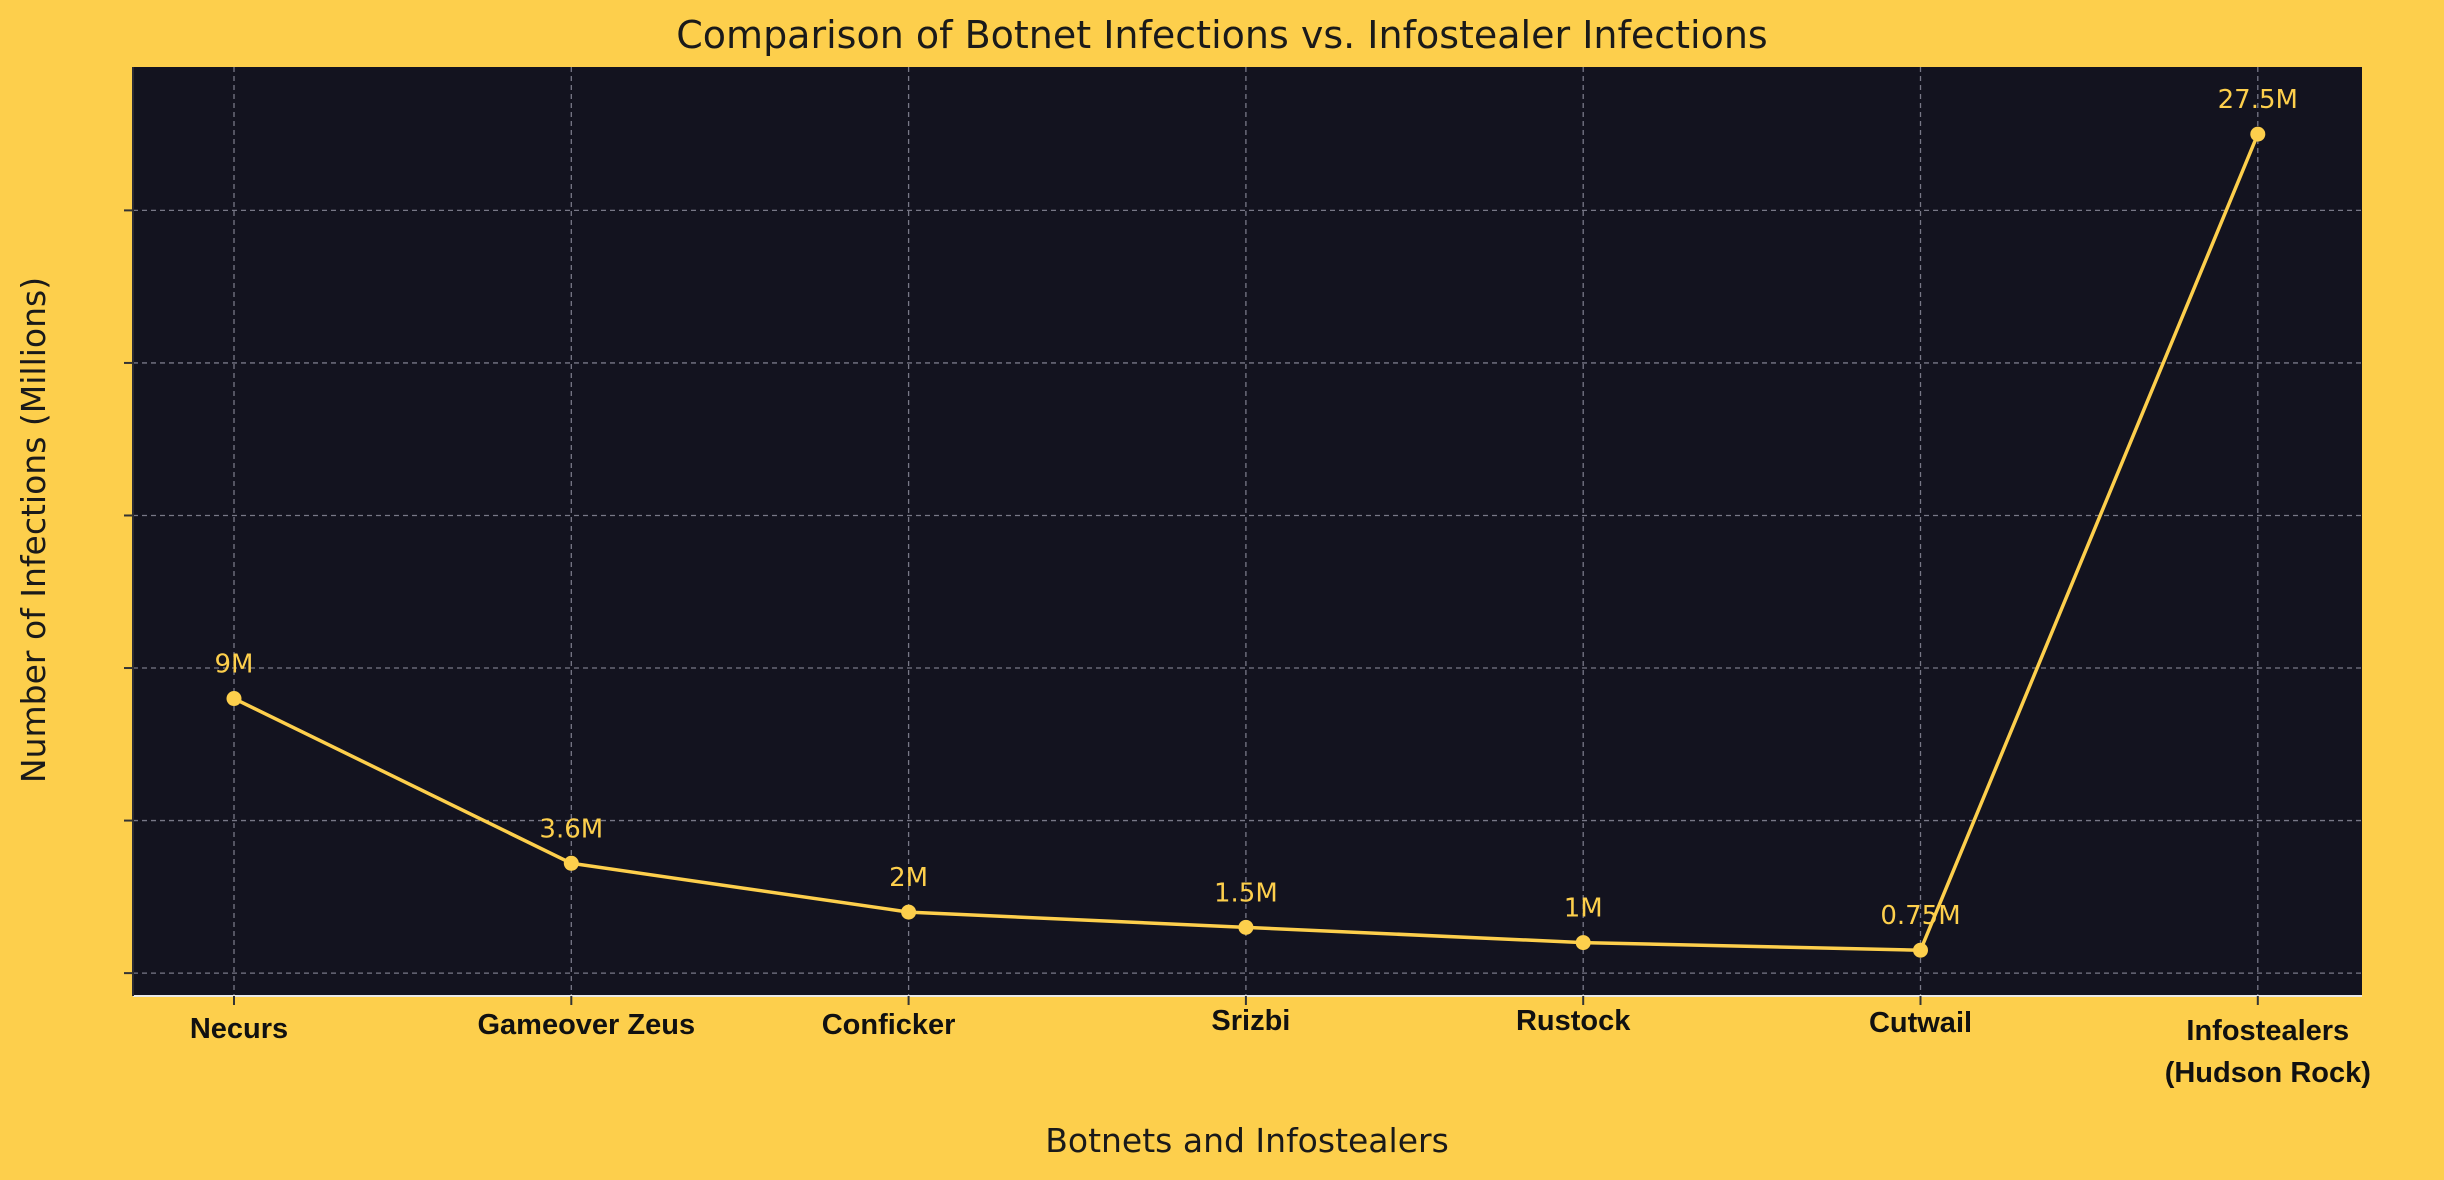 The width and height of the screenshot is (2444, 1180). I want to click on x-tick-label: Conficker, so click(889, 1025).